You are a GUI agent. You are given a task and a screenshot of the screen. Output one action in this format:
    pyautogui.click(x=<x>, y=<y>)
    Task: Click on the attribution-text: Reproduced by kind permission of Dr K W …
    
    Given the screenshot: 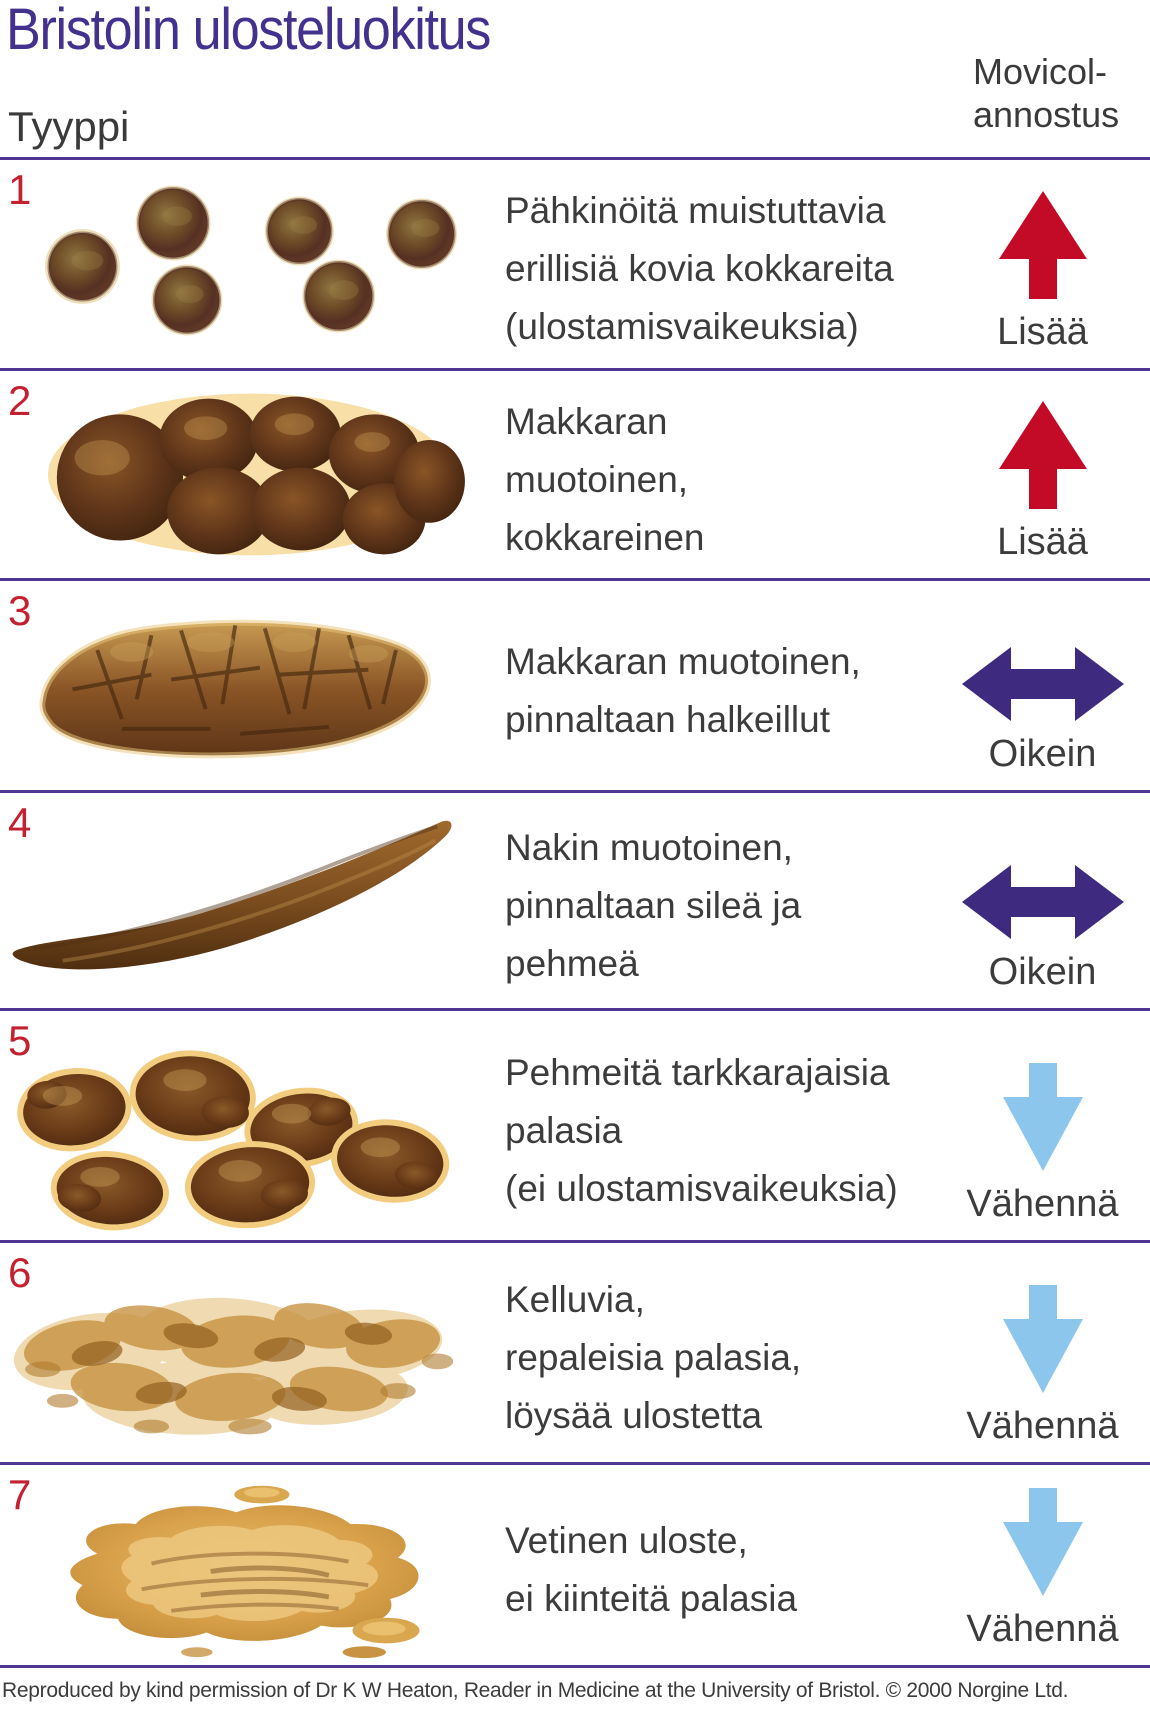 What is the action you would take?
    pyautogui.click(x=535, y=1690)
    